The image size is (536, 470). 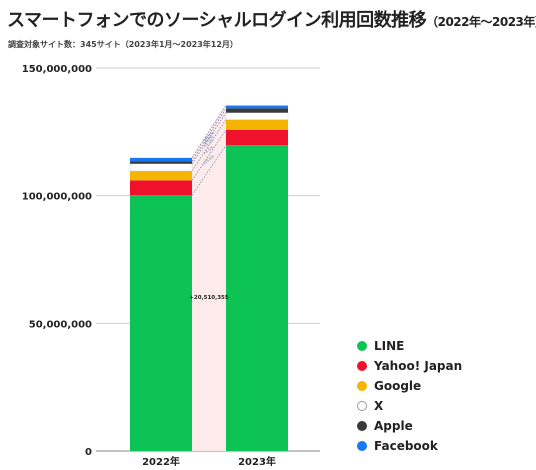 What do you see at coordinates (389, 346) in the screenshot?
I see `legend-label: LINE` at bounding box center [389, 346].